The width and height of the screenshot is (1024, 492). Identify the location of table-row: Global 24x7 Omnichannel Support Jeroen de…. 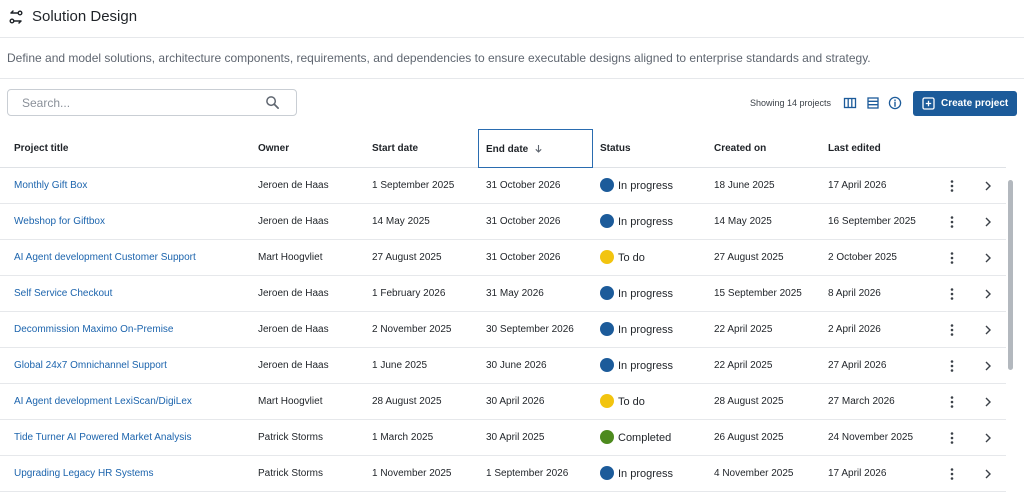
(503, 366).